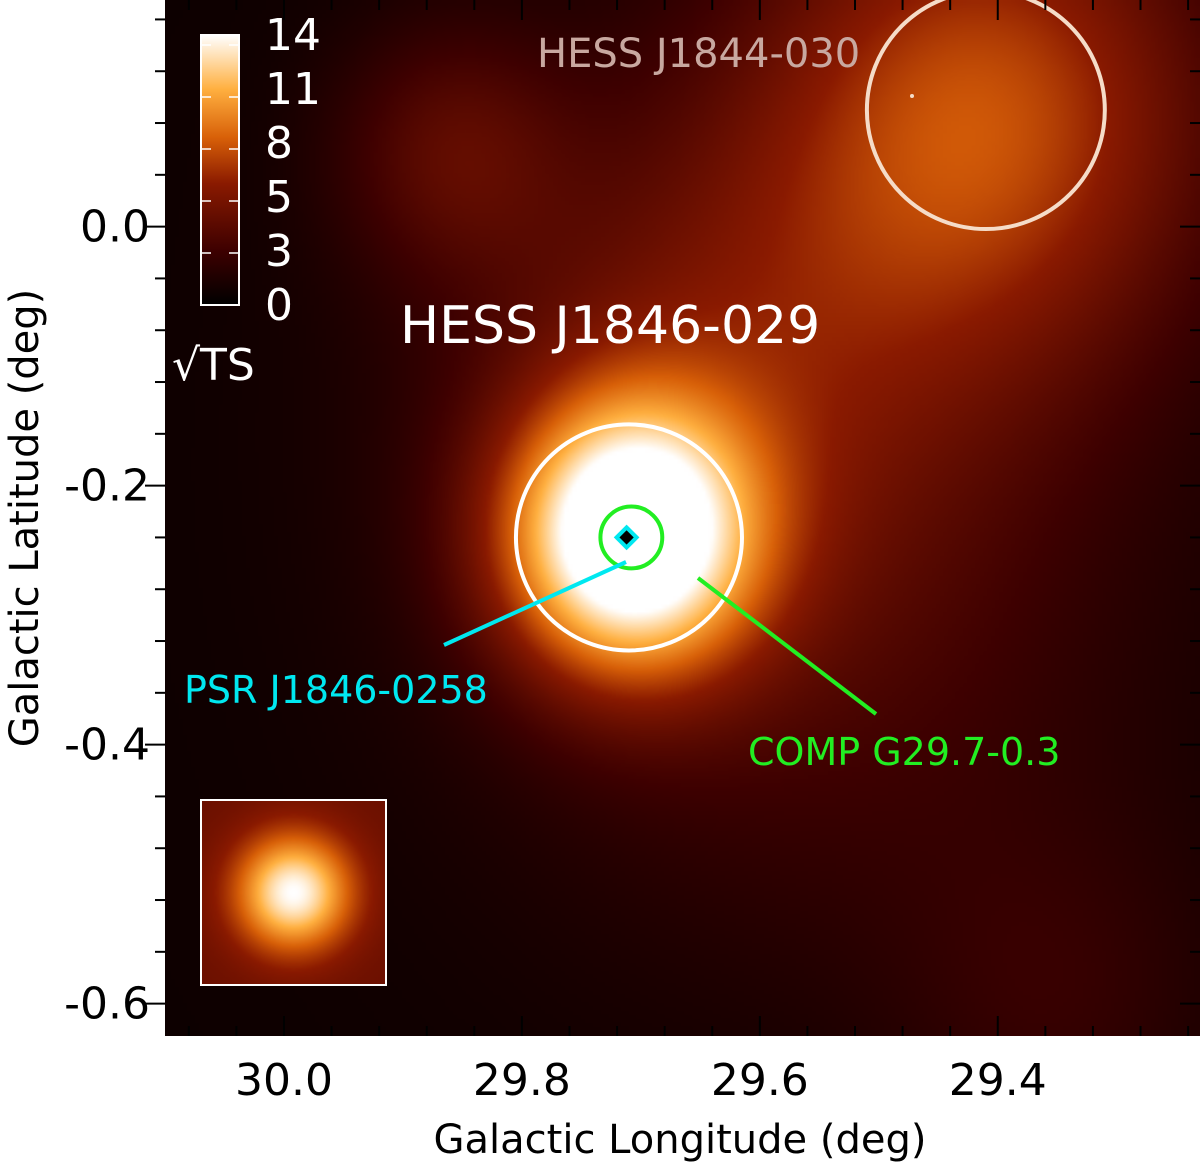 The width and height of the screenshot is (1200, 1168). I want to click on hess-j1844-030-dot, so click(912, 96).